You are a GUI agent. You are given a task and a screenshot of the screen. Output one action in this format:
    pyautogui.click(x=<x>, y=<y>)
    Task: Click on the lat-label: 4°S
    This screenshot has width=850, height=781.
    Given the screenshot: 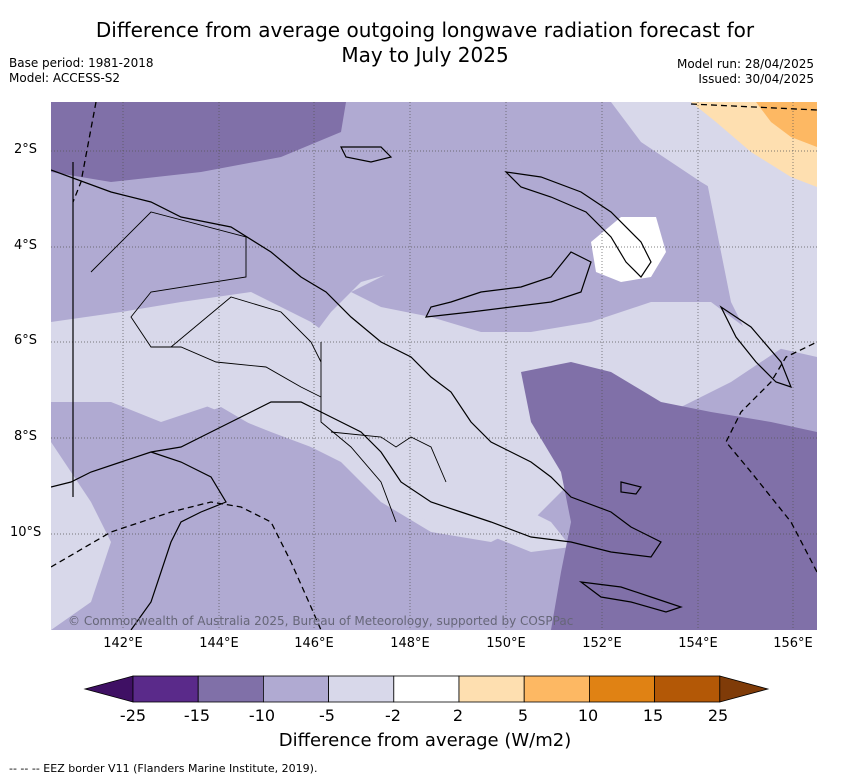 What is the action you would take?
    pyautogui.click(x=26, y=245)
    